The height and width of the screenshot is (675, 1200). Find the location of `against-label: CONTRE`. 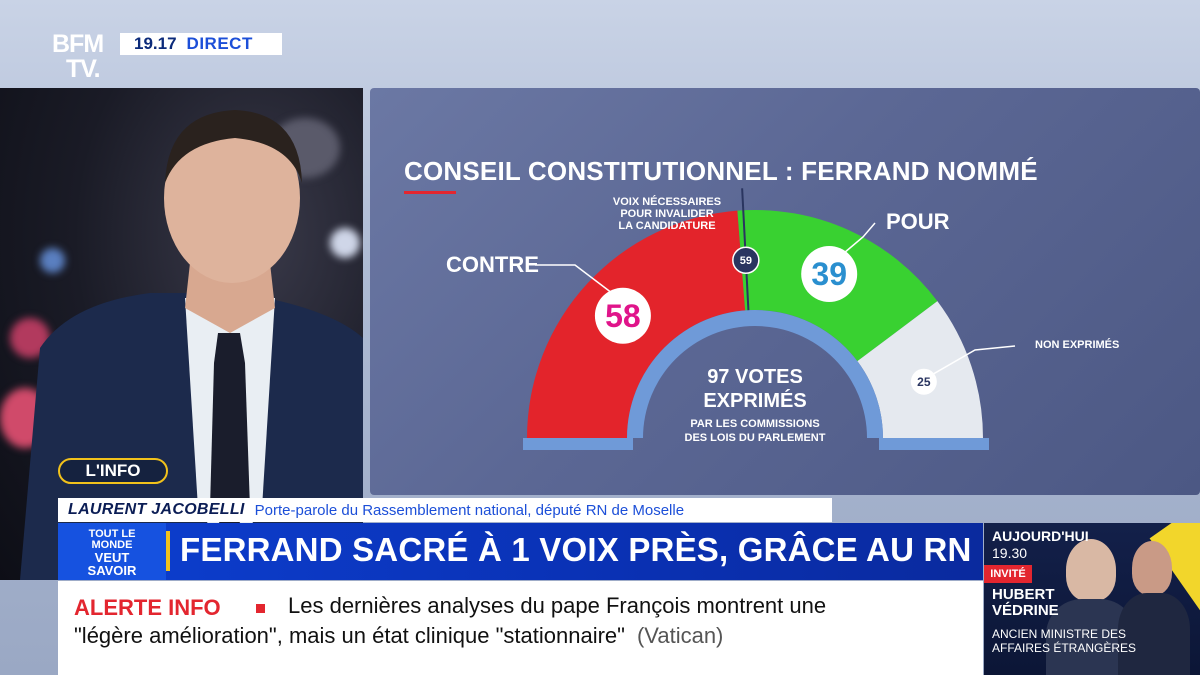

against-label: CONTRE is located at coordinates (492, 264).